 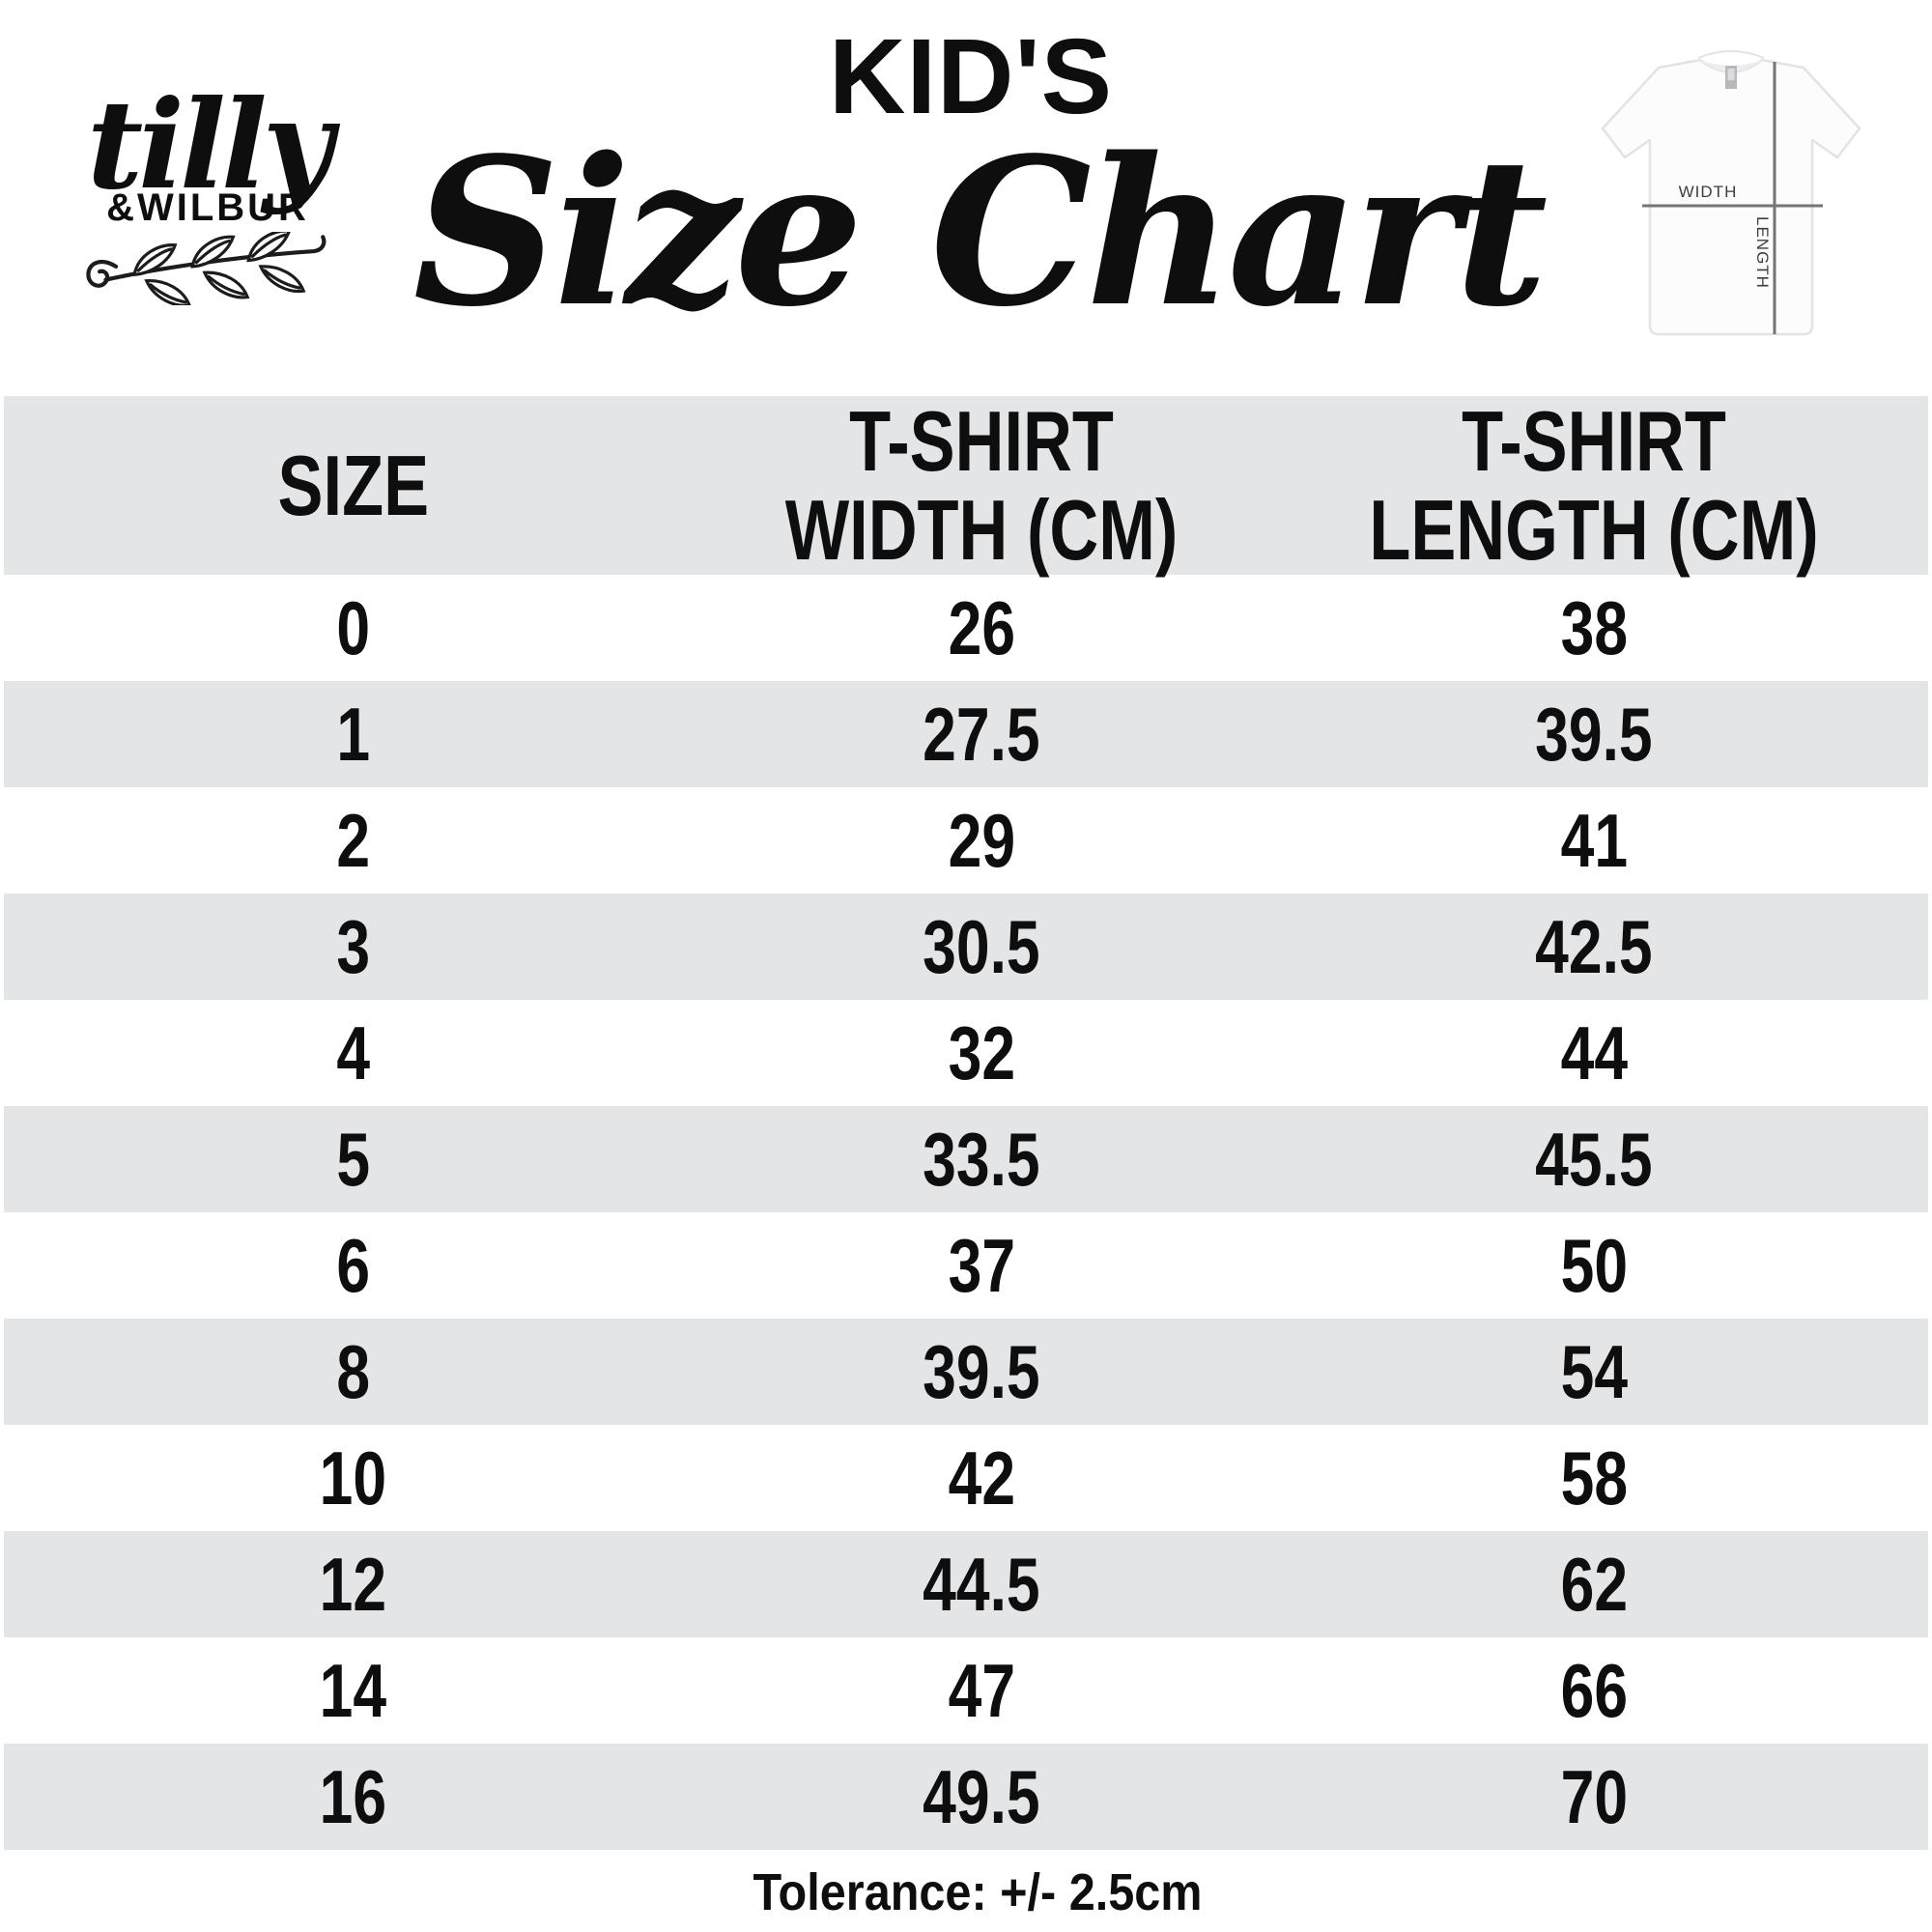 I want to click on table-row: 4 32 44, so click(x=966, y=1053).